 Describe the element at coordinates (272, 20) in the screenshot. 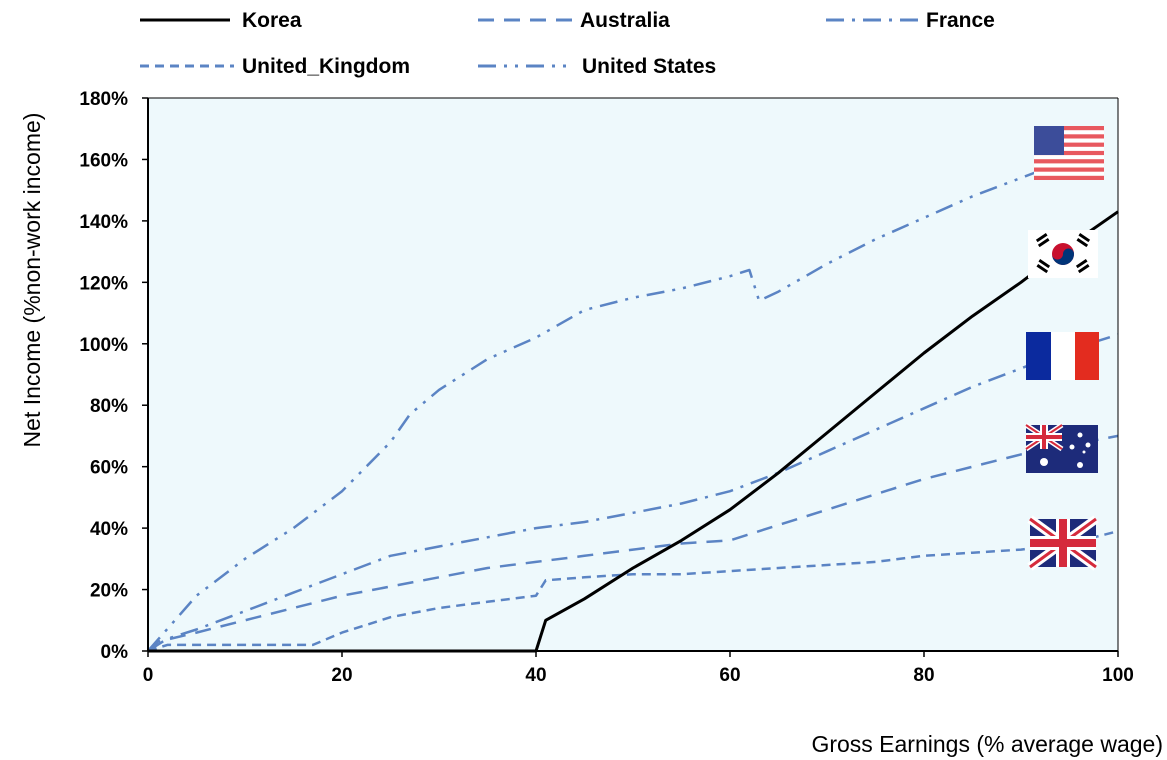

I see `legend-label-korea: Korea` at that location.